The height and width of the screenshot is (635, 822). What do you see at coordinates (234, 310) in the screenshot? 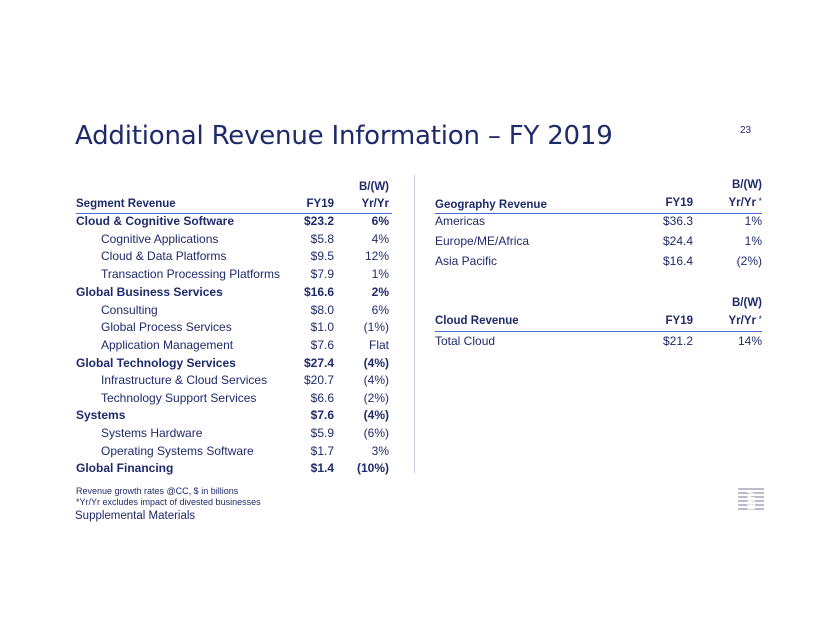
I see `table-row: Consulting $8.0 6%` at bounding box center [234, 310].